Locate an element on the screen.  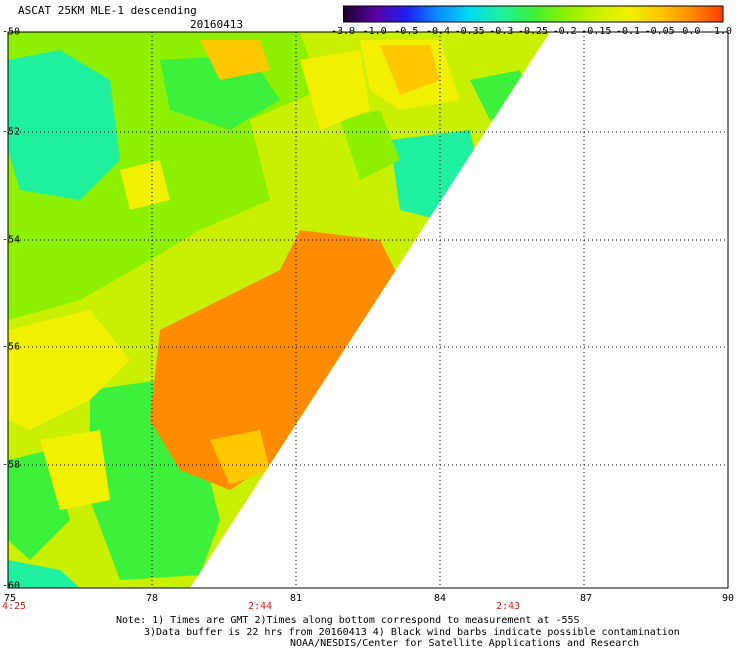
lat-label: -52 is located at coordinates (11, 132).